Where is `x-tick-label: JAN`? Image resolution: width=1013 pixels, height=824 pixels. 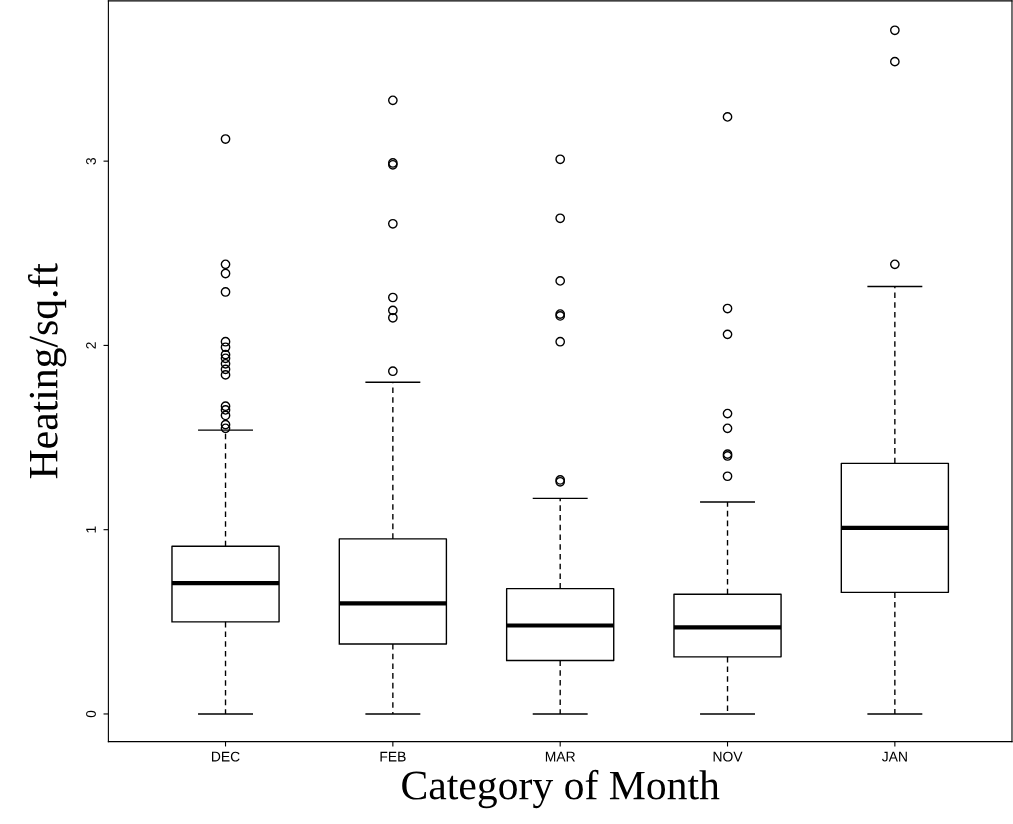 x-tick-label: JAN is located at coordinates (894, 756).